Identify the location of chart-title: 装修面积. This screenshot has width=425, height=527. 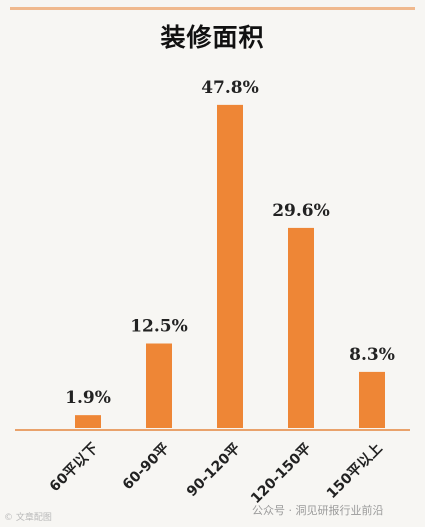
(212, 37).